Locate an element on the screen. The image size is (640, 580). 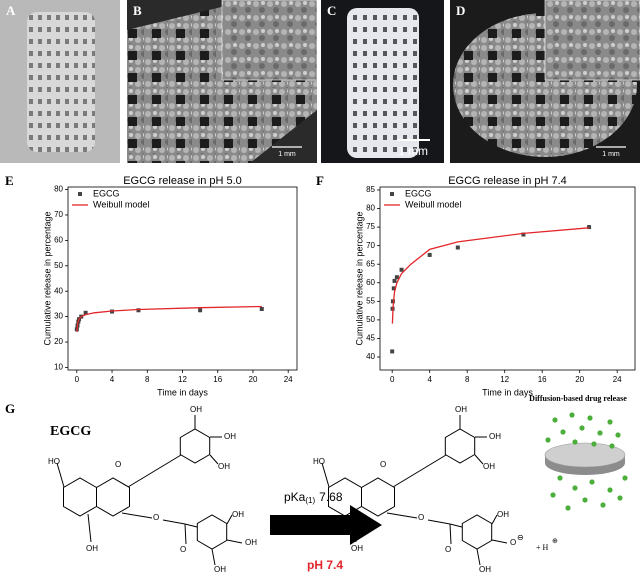
photo-b: B 1 mm is located at coordinates (222, 81).